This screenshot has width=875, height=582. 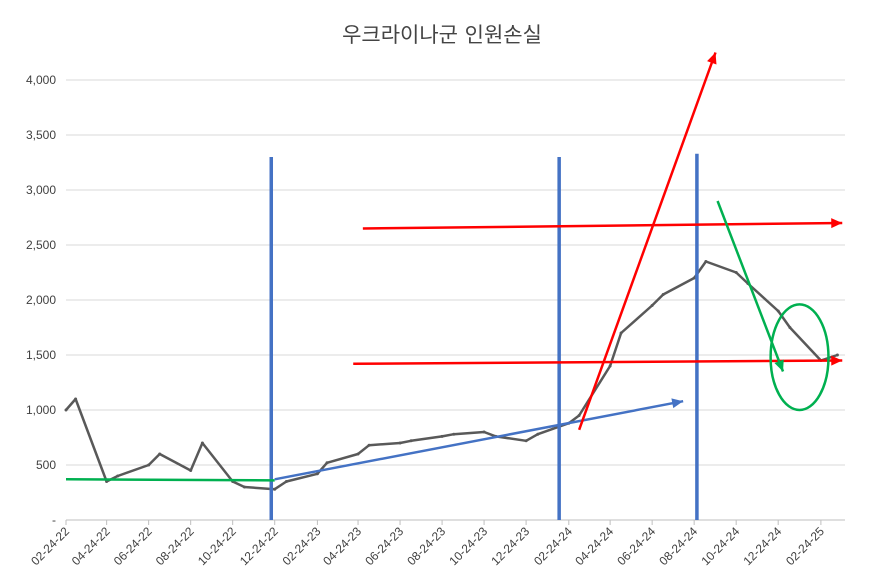 I want to click on x-tick-label: 02-24-23, so click(x=302, y=546).